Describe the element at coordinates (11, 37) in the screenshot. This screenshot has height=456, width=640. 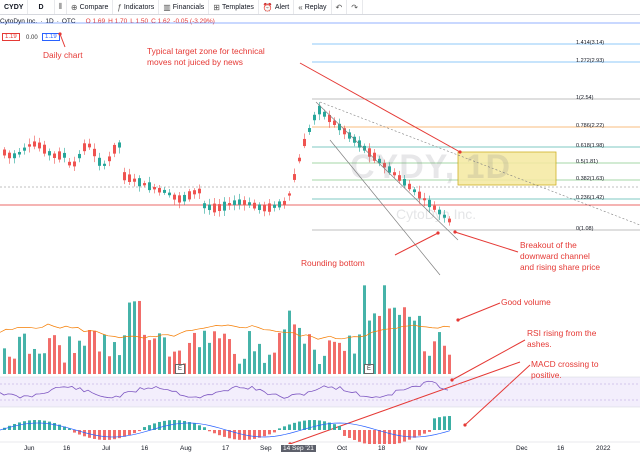
I see `bid-box: 1.19` at that location.